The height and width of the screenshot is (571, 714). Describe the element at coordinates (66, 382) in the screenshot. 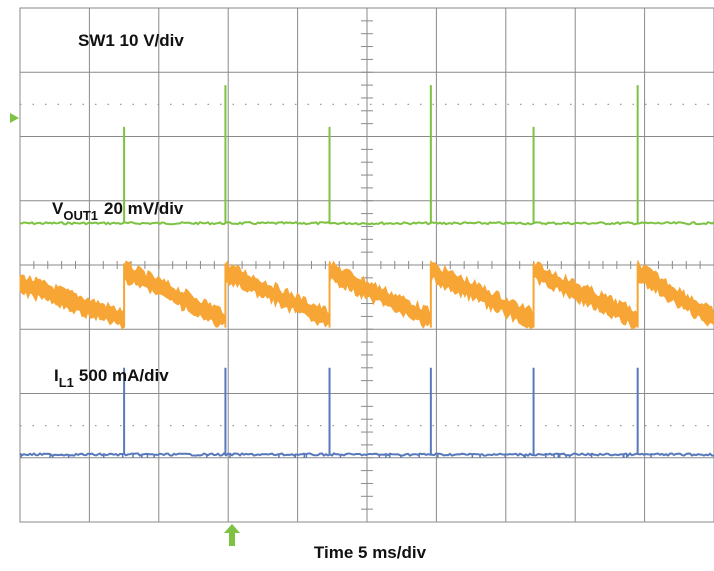

I see `il1-label-sub: L1` at that location.